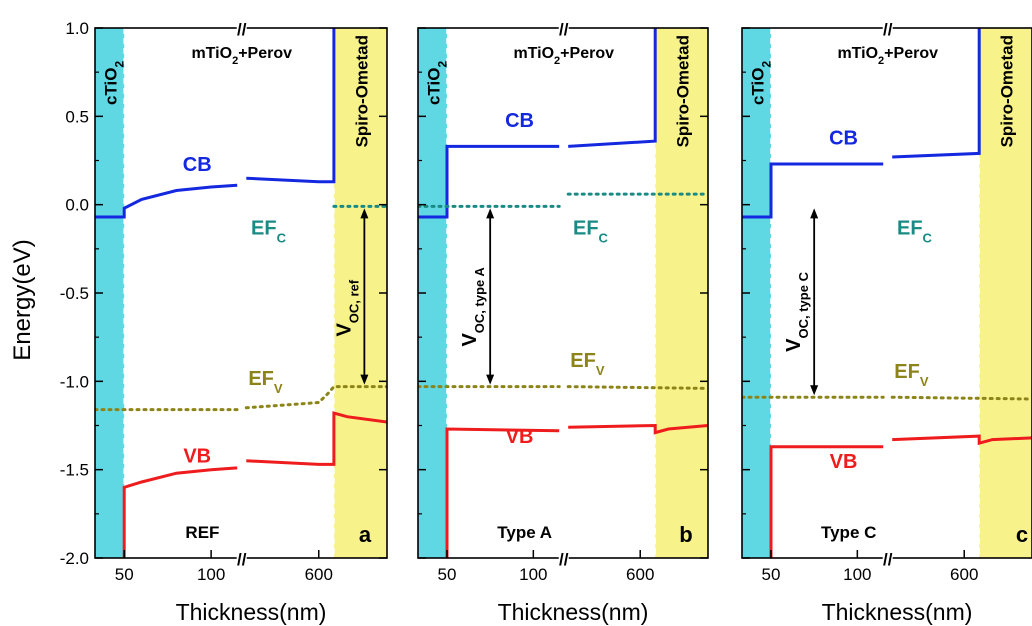 The height and width of the screenshot is (626, 1032). Describe the element at coordinates (797, 311) in the screenshot. I see `voc-label: VOC, type C` at that location.